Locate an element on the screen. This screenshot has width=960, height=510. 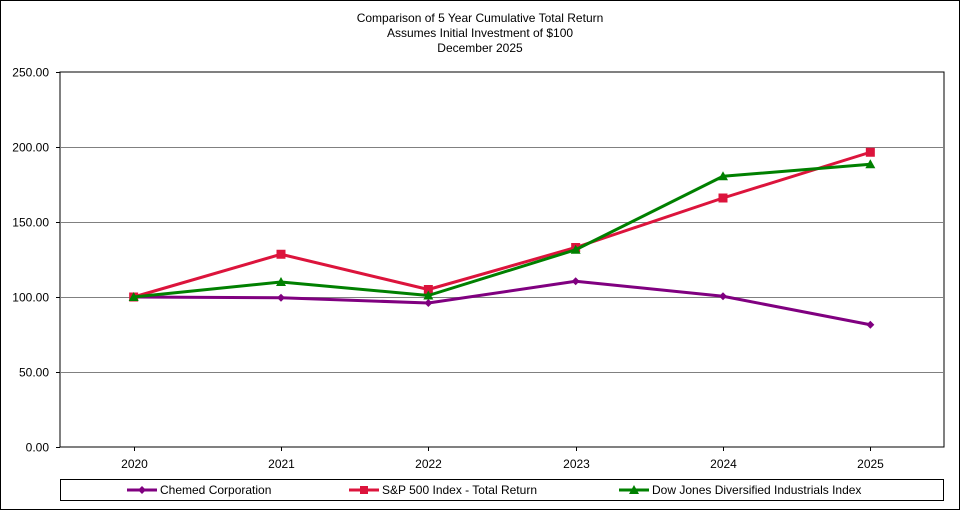
legend-swatch-dow-jones is located at coordinates (634, 489).